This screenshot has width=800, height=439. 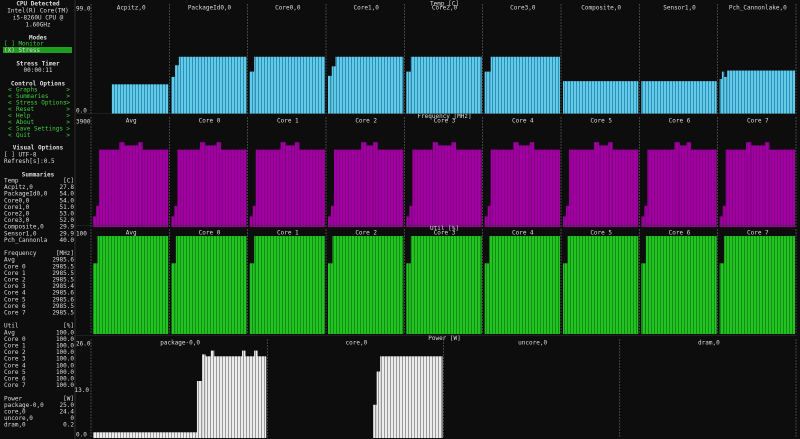 I want to click on summary-label: dram,0, so click(x=15, y=425).